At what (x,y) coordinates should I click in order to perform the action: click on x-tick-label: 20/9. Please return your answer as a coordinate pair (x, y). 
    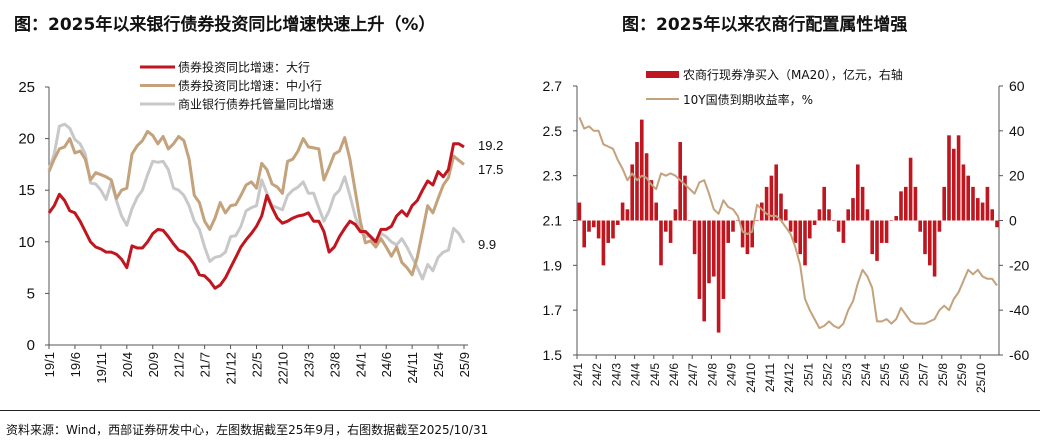
    Looking at the image, I should click on (153, 364).